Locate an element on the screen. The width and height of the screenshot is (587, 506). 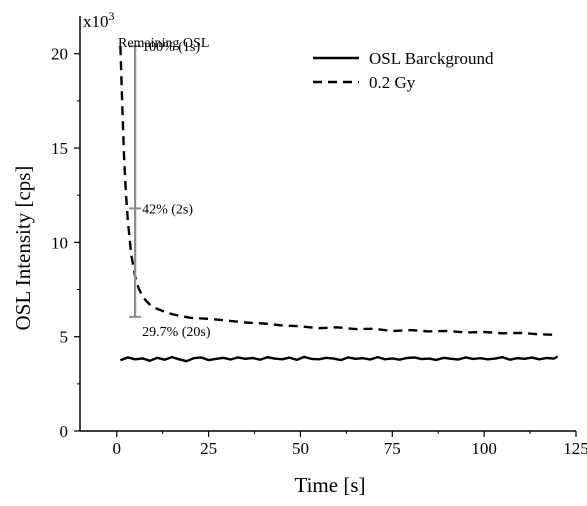
remaining-osl-title: Remaining OSL is located at coordinates (163, 43).